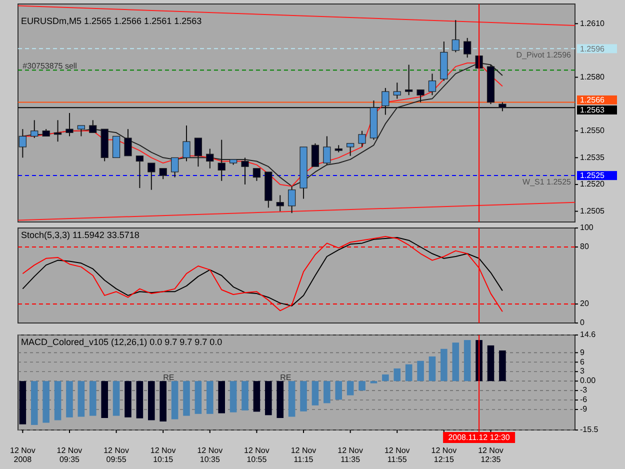 This screenshot has height=469, width=625. Describe the element at coordinates (582, 352) in the screenshot. I see `y-tick-label: 9` at that location.